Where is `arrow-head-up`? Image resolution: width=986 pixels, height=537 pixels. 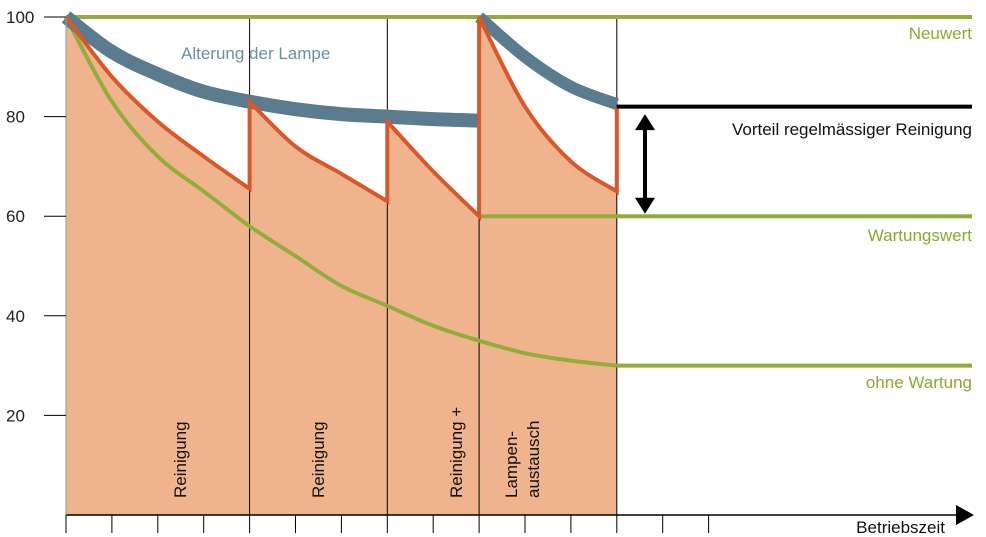
arrow-head-up is located at coordinates (645, 122).